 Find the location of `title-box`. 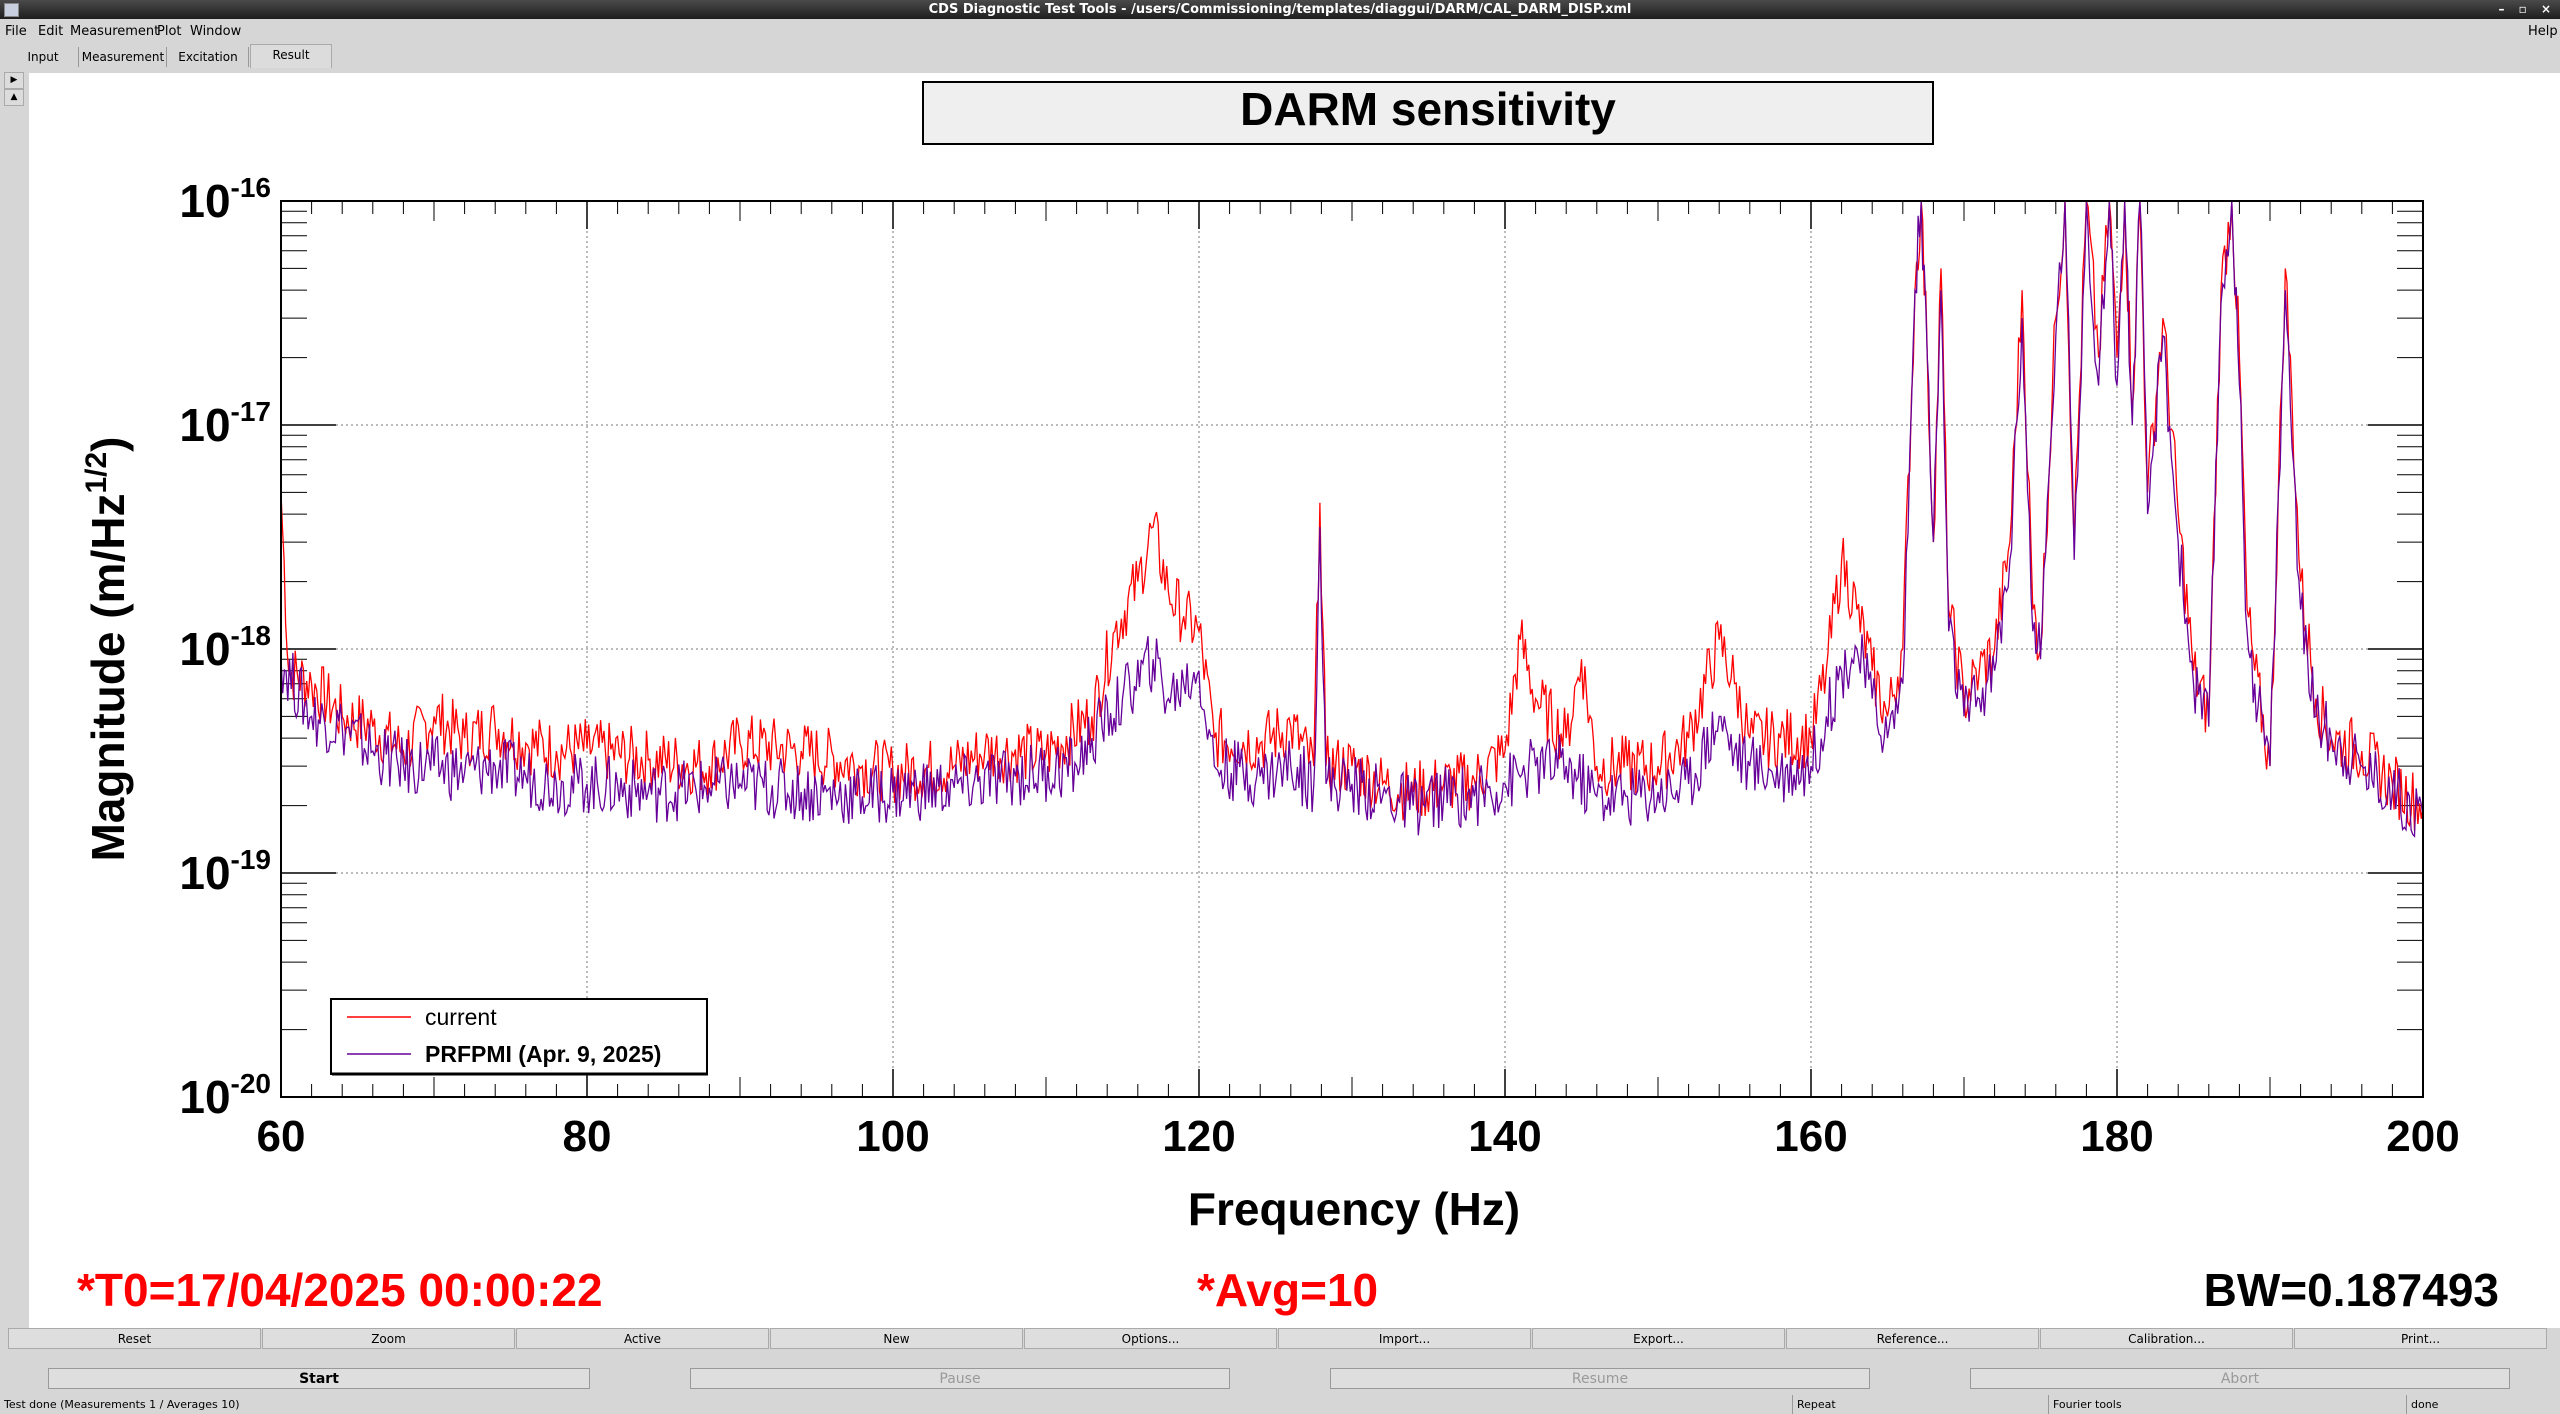

title-box is located at coordinates (1428, 113).